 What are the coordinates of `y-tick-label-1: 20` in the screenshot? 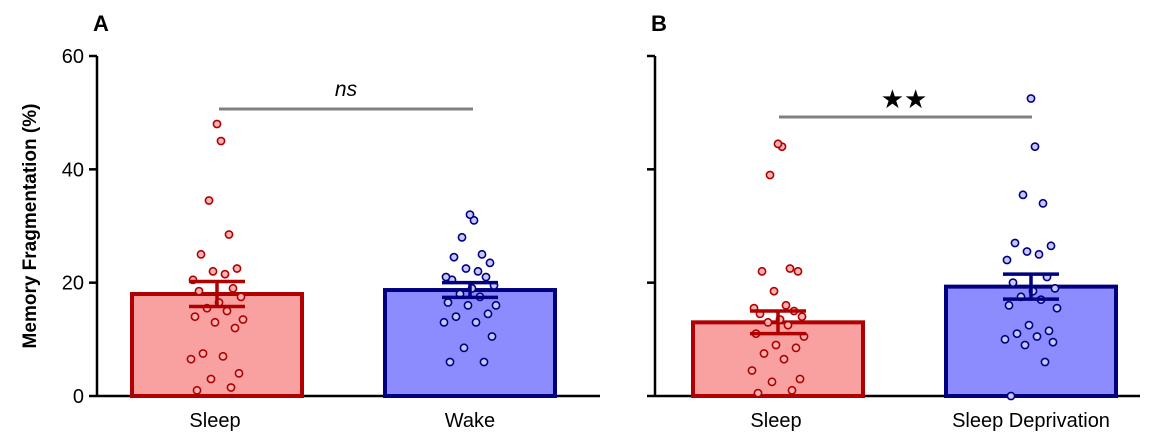 It's located at (73, 284).